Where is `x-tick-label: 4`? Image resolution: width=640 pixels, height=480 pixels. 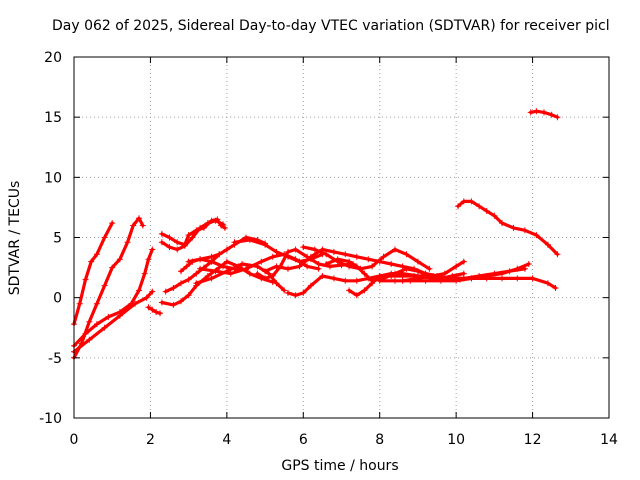
x-tick-label: 4 is located at coordinates (226, 440).